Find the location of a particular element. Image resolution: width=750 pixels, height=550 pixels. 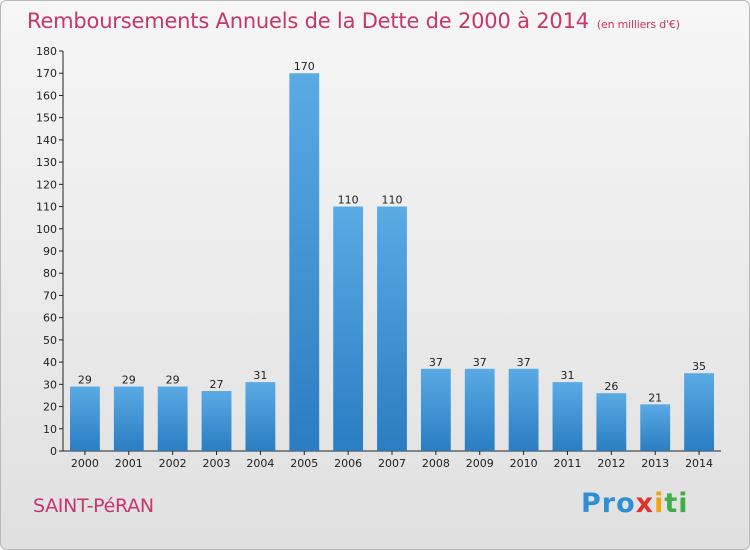

bar-value-label: 27 is located at coordinates (217, 384).